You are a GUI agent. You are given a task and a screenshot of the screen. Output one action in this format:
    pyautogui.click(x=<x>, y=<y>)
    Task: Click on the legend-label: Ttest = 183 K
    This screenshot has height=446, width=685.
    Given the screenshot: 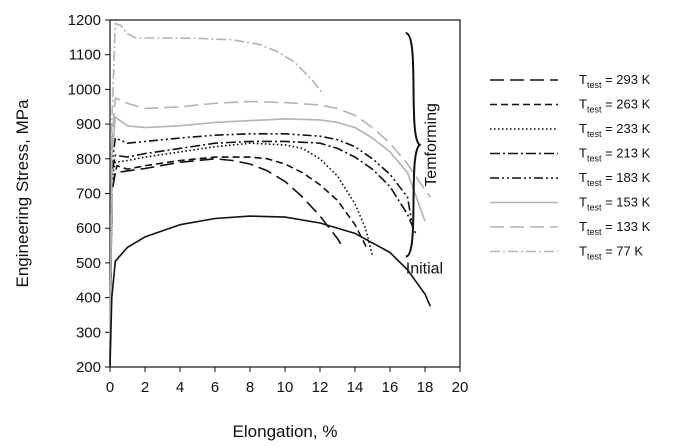 What is the action you would take?
    pyautogui.click(x=615, y=179)
    